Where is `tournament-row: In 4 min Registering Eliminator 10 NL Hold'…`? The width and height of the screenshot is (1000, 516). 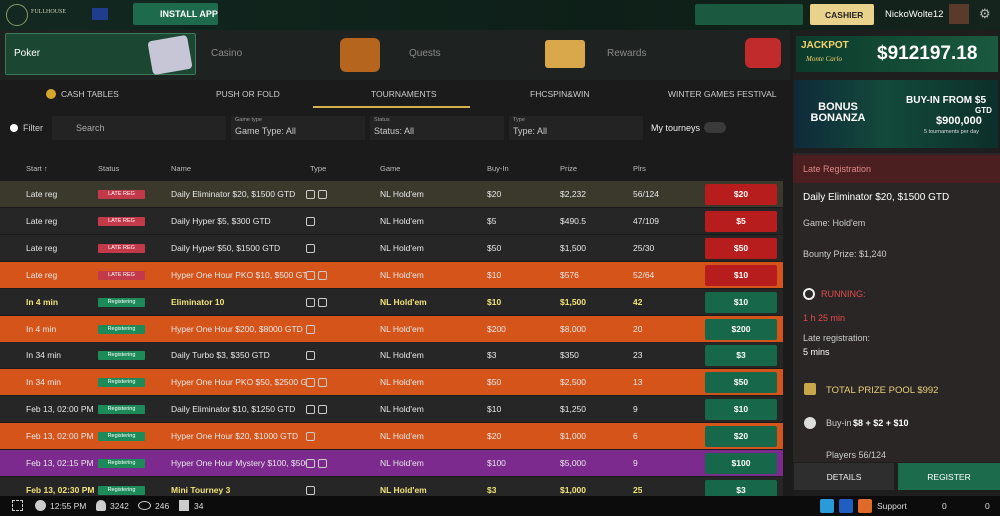
tournament-row: In 4 min Registering Eliminator 10 NL Hold'… is located at coordinates (391, 302).